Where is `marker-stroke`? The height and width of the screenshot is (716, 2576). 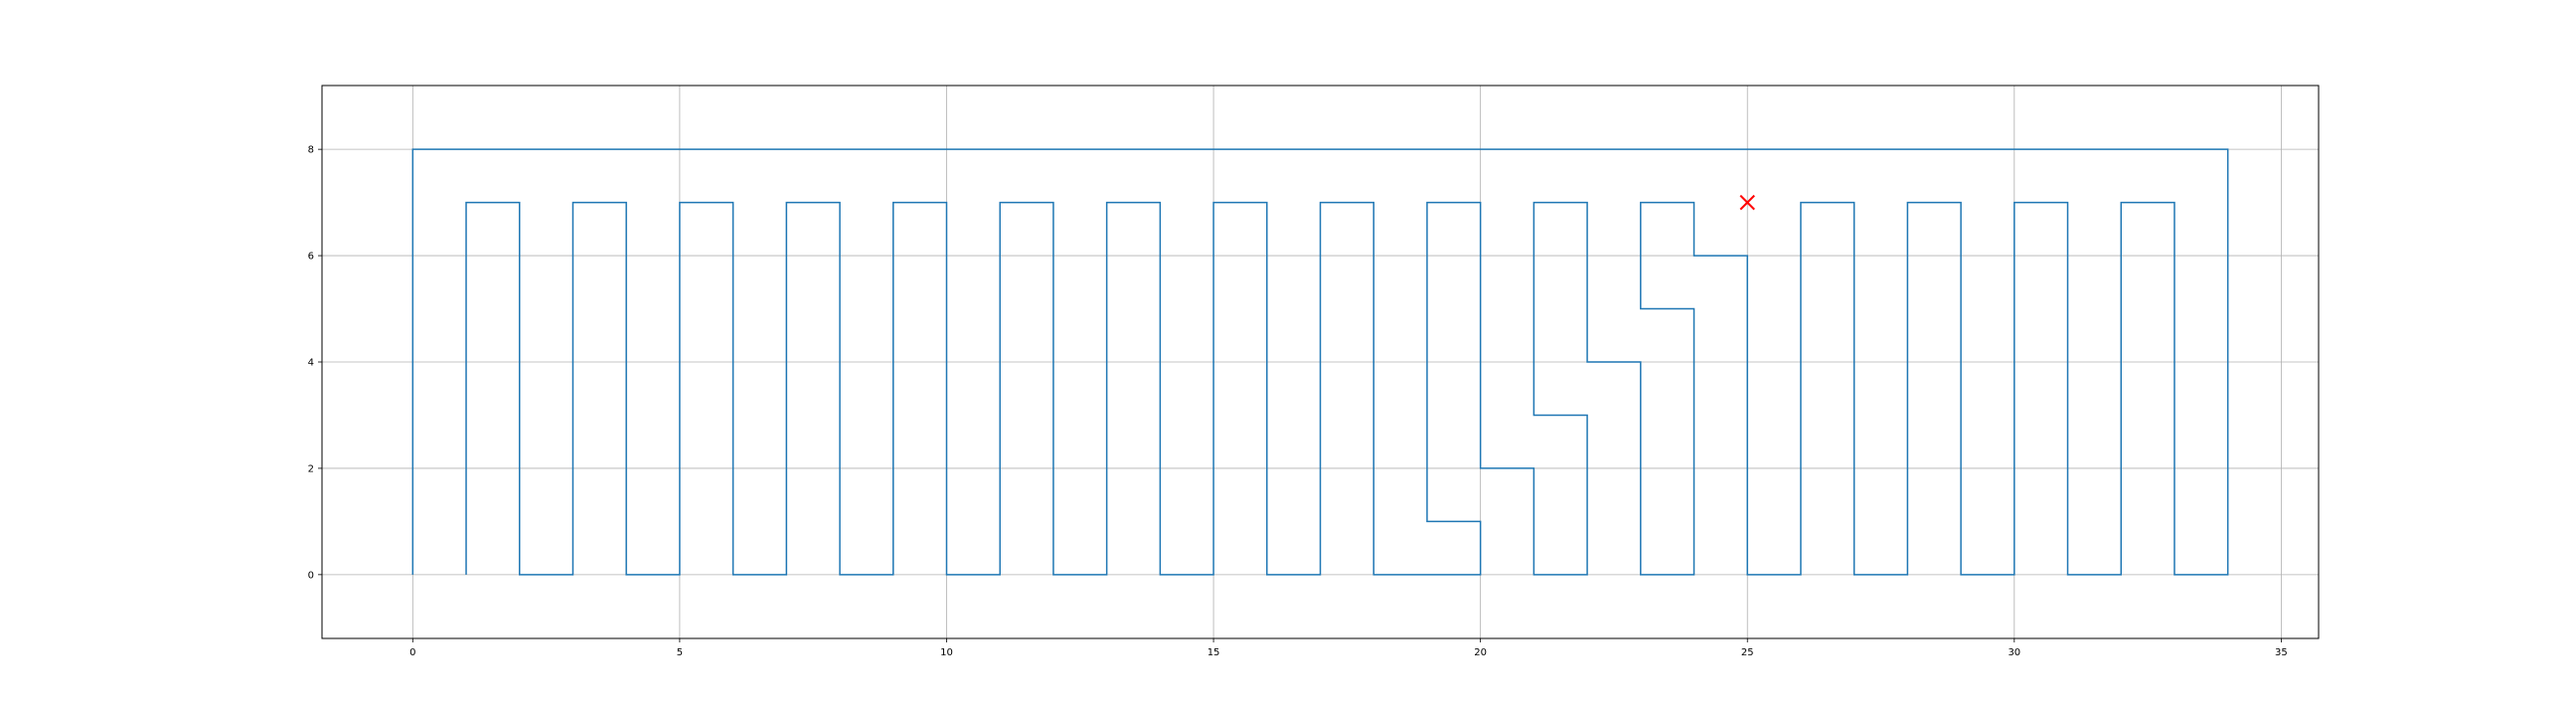 marker-stroke is located at coordinates (1747, 203).